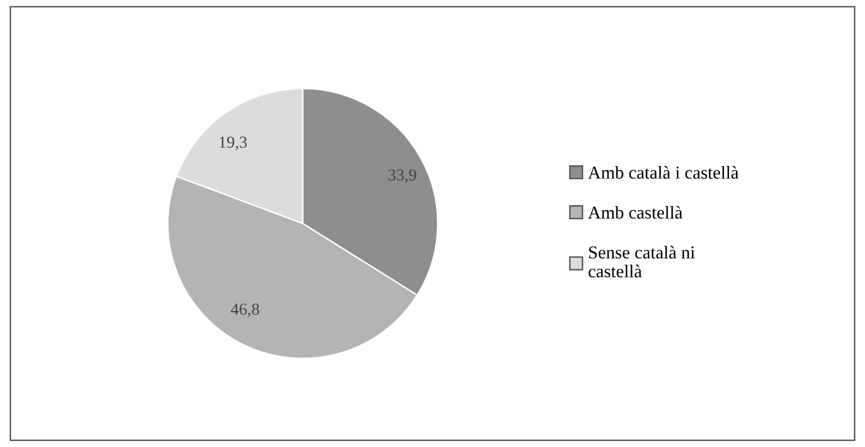 Image resolution: width=865 pixels, height=447 pixels. Describe the element at coordinates (245, 311) in the screenshot. I see `data-label: 46,8` at that location.